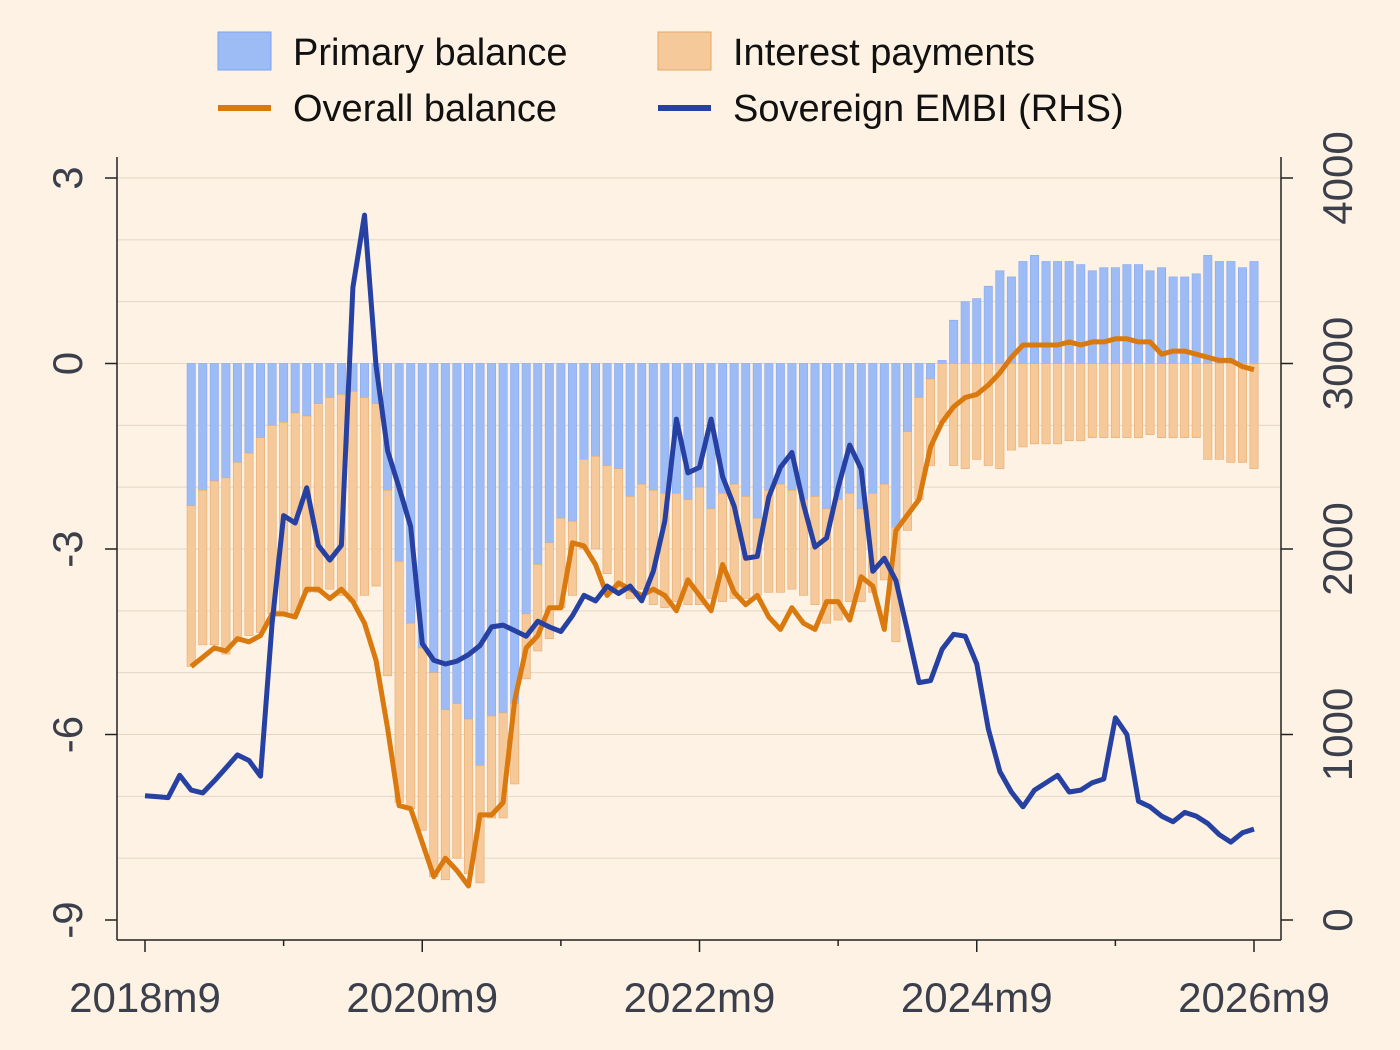 This screenshot has height=1050, width=1400. Describe the element at coordinates (67, 177) in the screenshot. I see `left-tick-label: 3` at that location.